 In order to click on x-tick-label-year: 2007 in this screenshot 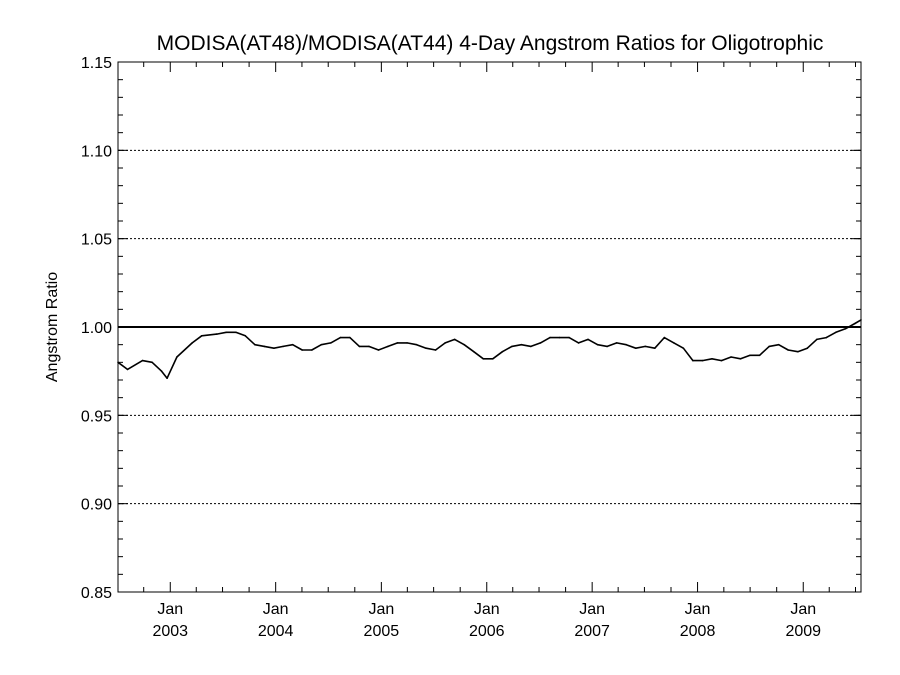, I will do `click(592, 631)`.